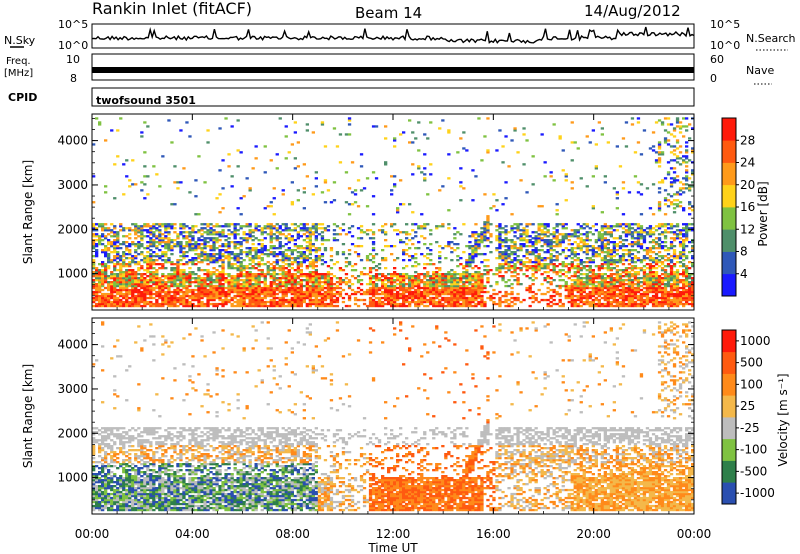 This screenshot has width=800, height=554. I want to click on velocity-colorbar-label: Velocity [m s⁻¹], so click(783, 419).